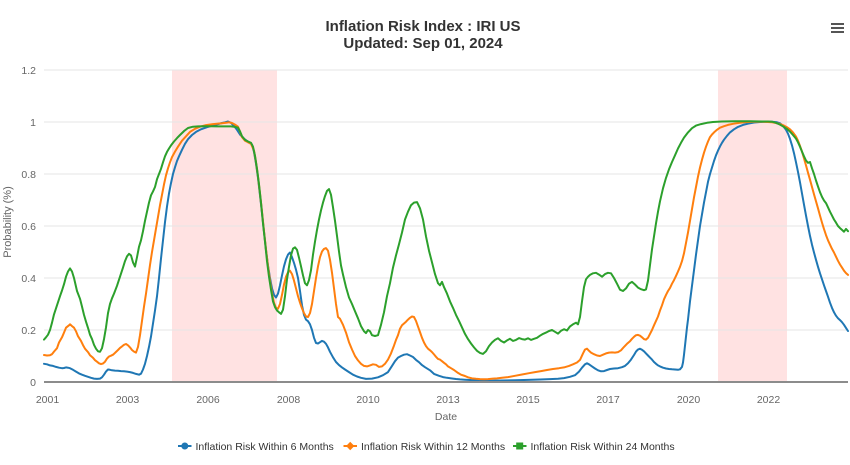 This screenshot has height=465, width=850. Describe the element at coordinates (28, 175) in the screenshot. I see `svg-text: 0.8` at that location.